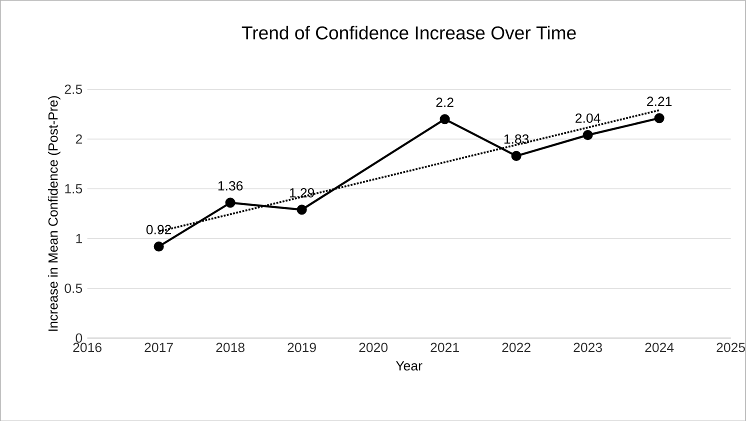 The width and height of the screenshot is (750, 421). What do you see at coordinates (79, 238) in the screenshot?
I see `y-tick-label: 1` at bounding box center [79, 238].